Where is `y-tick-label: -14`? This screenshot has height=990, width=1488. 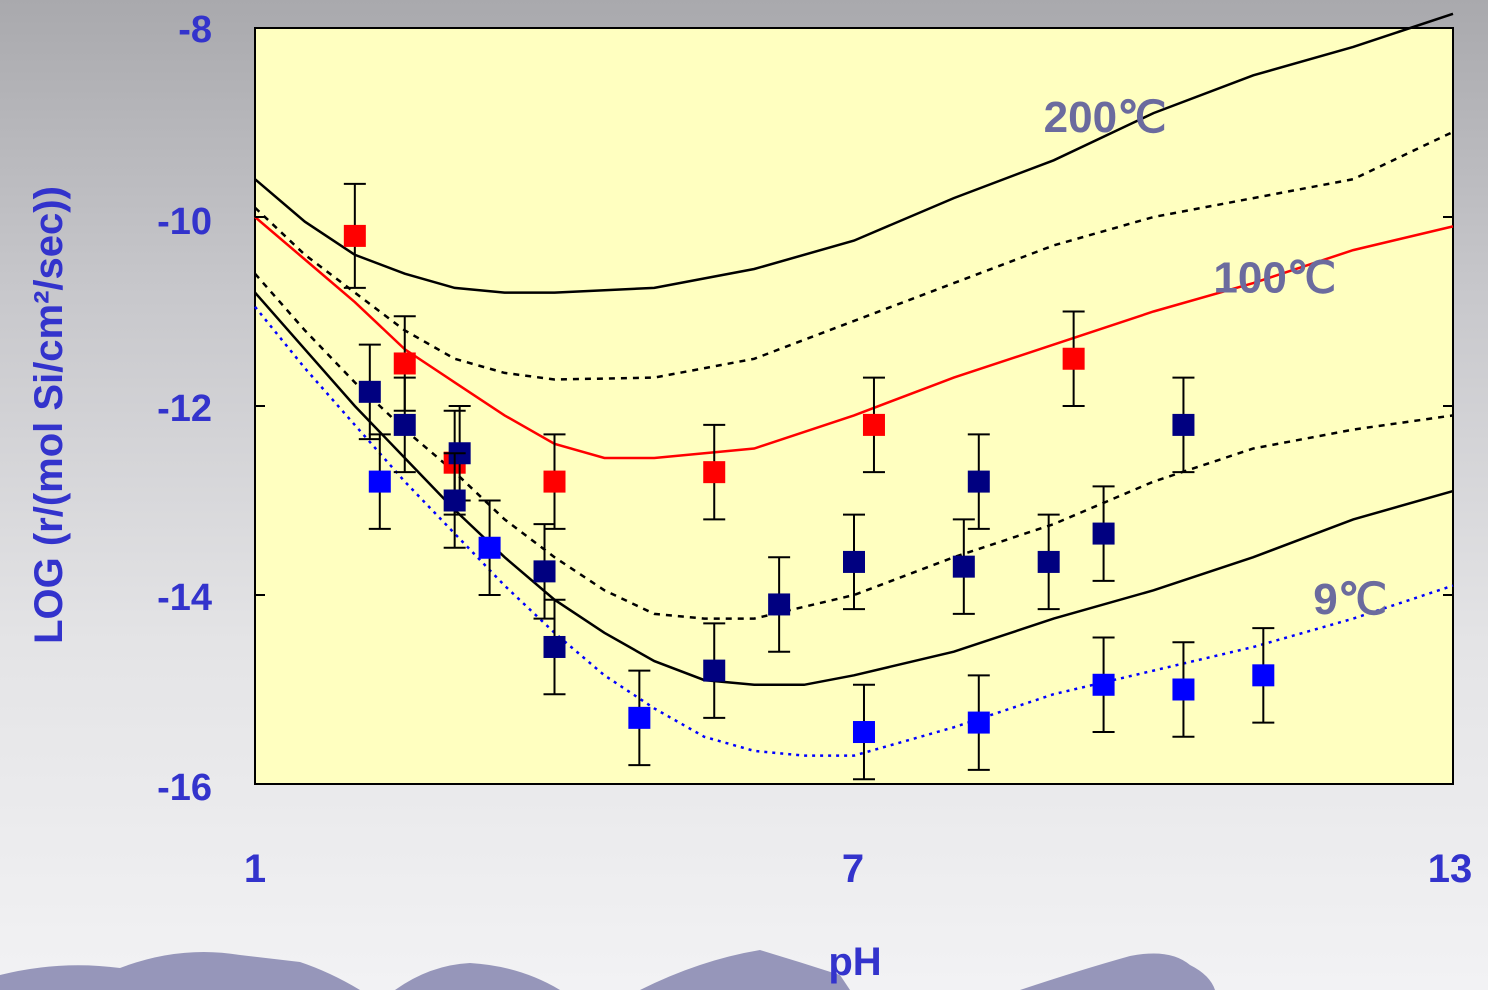 y-tick-label: -14 is located at coordinates (184, 598).